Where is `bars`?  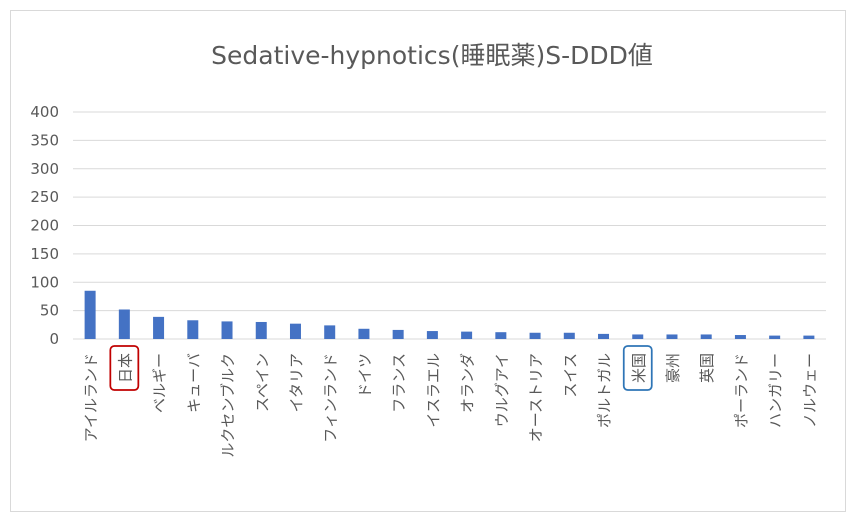
bars is located at coordinates (449, 314).